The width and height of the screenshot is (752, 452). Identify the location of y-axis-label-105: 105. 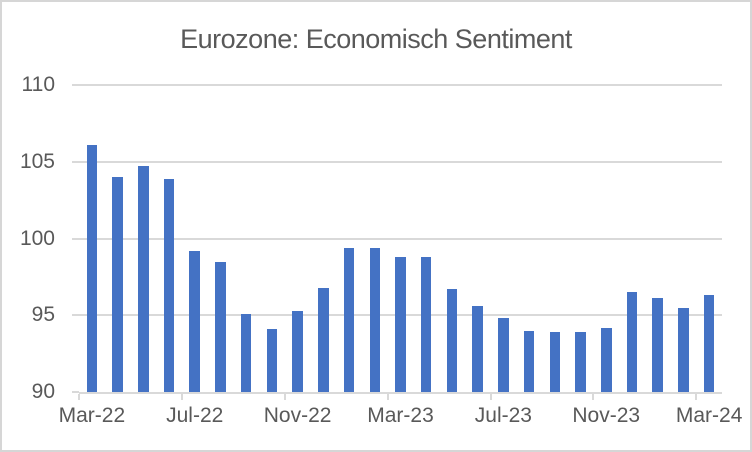
(37, 161).